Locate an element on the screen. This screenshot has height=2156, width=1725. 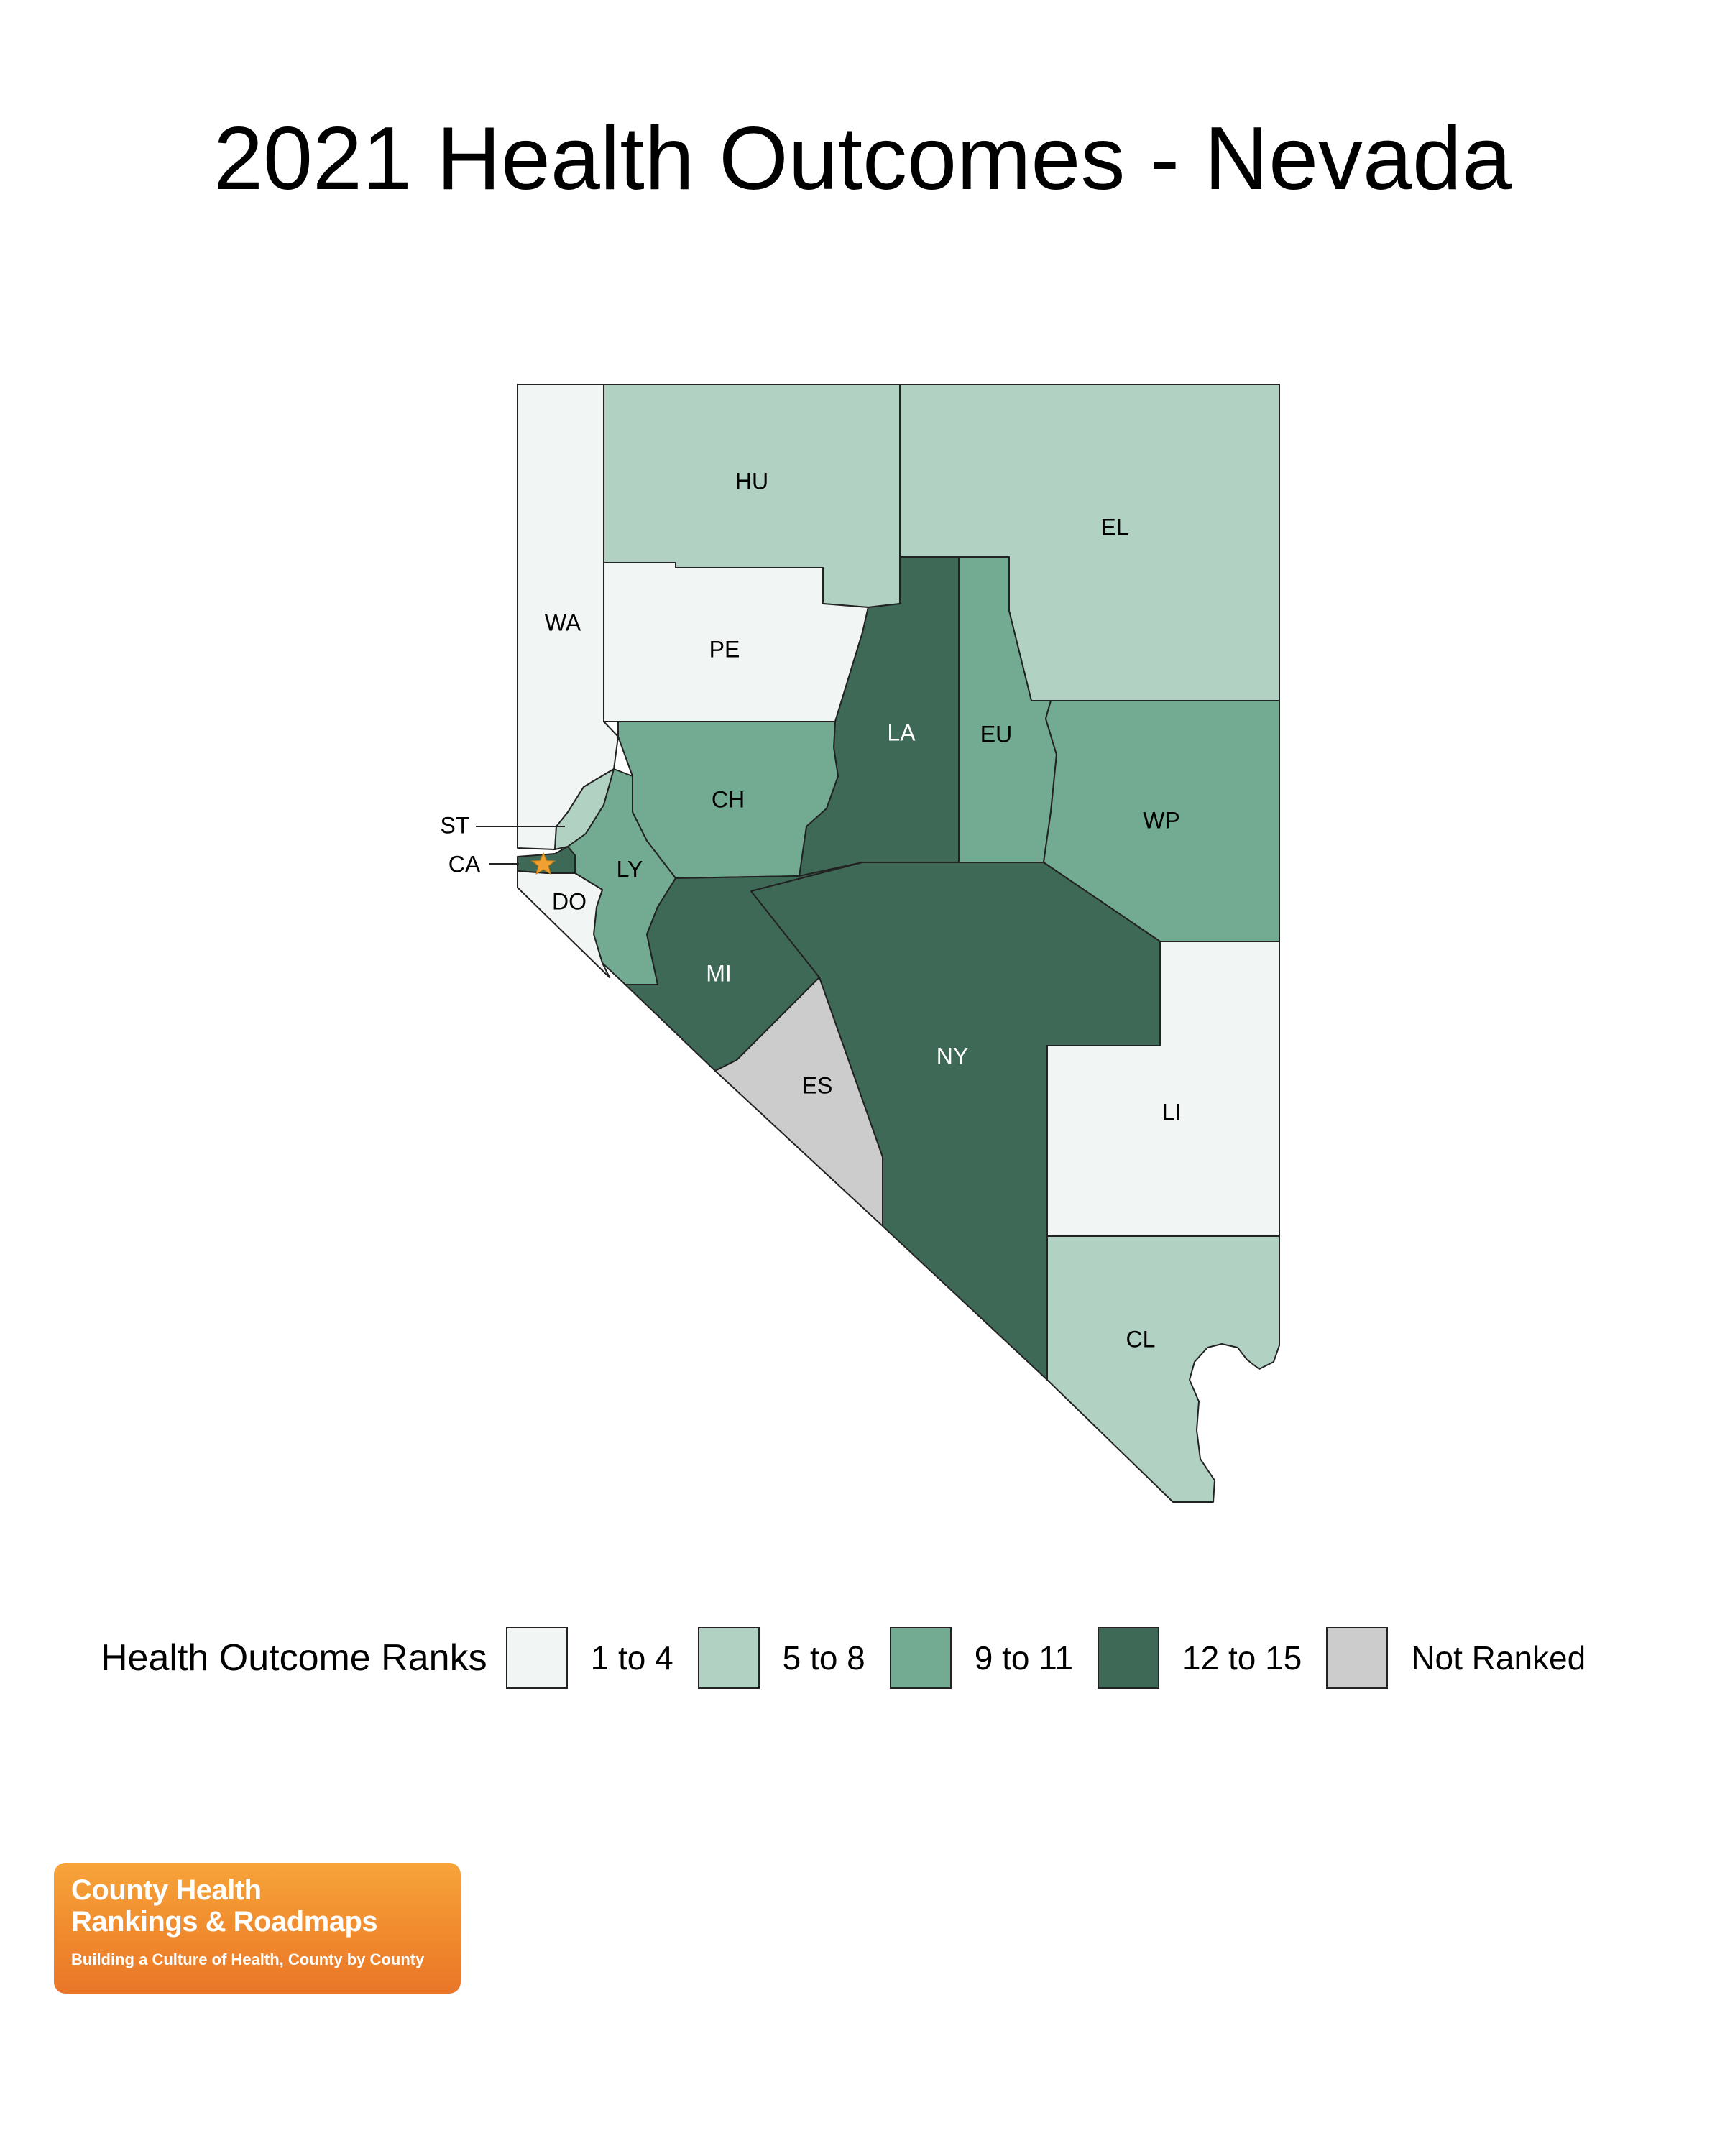
county-label-WP: WP is located at coordinates (1161, 820).